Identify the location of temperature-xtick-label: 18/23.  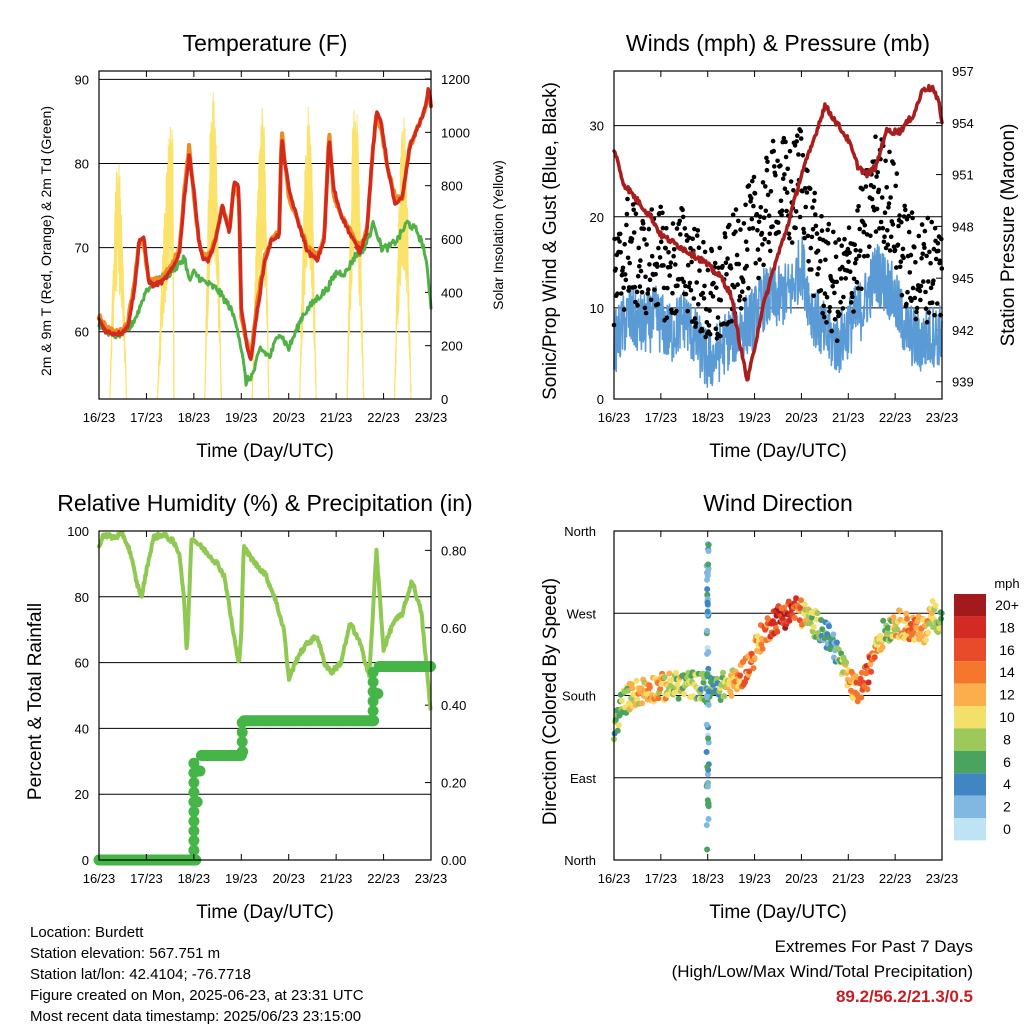
(194, 417).